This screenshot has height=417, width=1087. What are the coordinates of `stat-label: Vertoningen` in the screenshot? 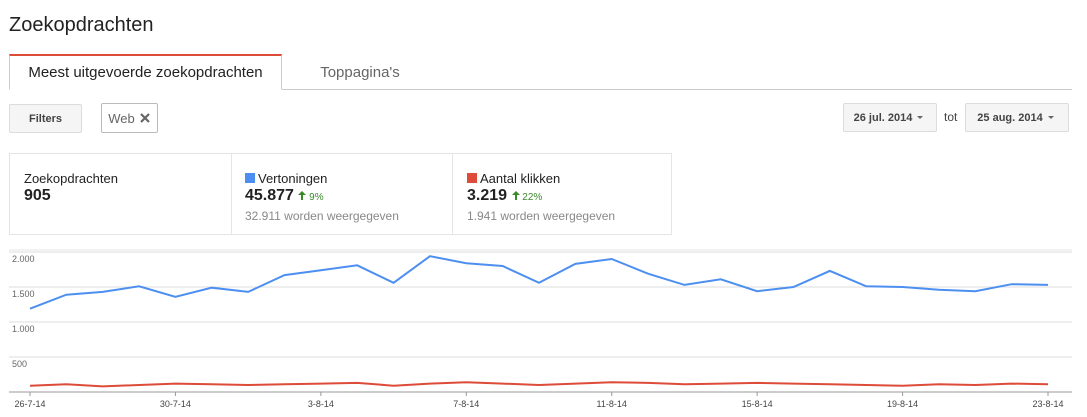 It's located at (293, 178).